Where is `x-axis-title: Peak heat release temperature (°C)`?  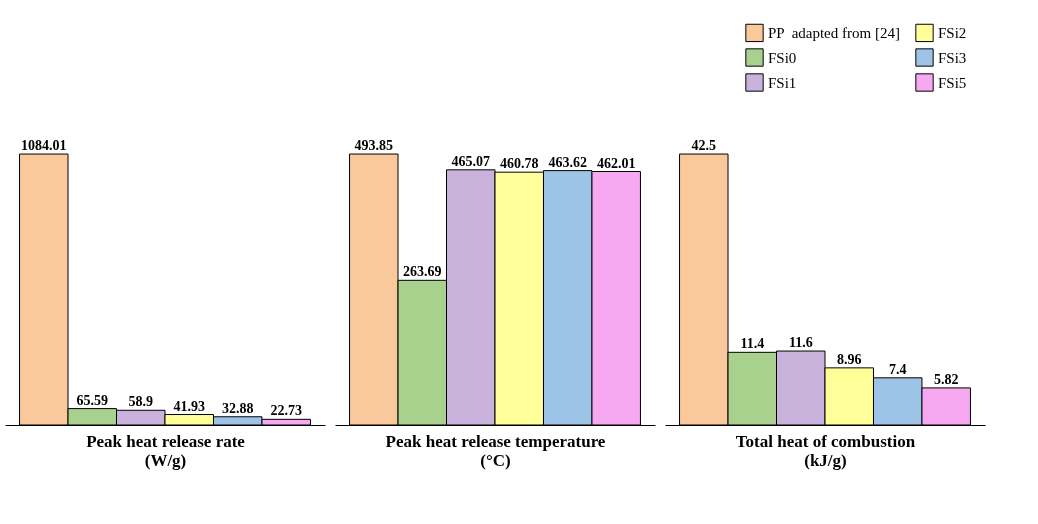
x-axis-title: Peak heat release temperature (°C) is located at coordinates (495, 450).